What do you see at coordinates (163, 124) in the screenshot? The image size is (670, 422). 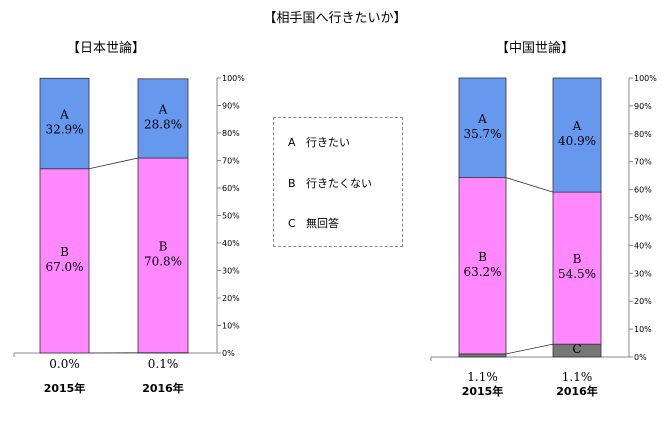 I see `data-label-a: 28.8%` at bounding box center [163, 124].